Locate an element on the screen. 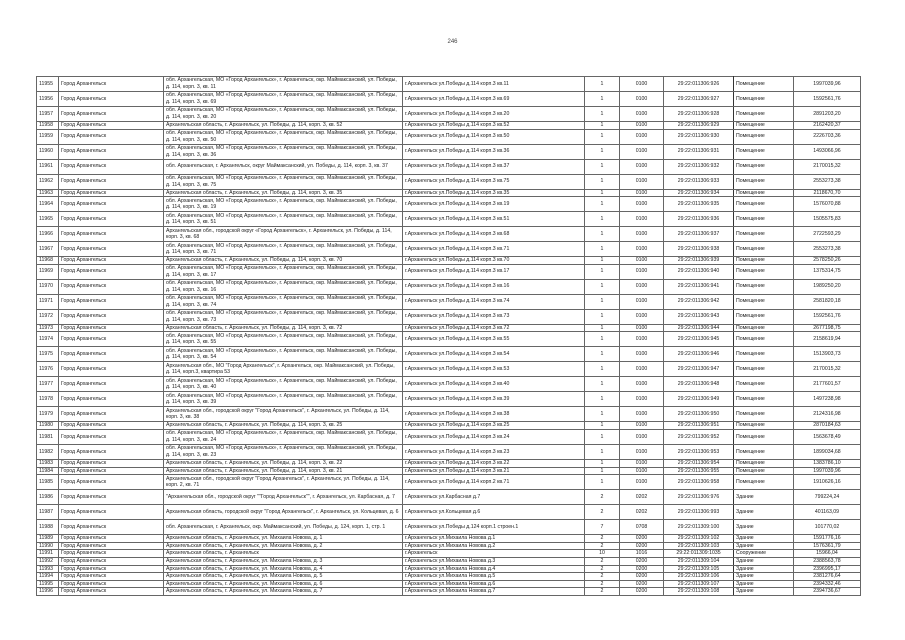 Image resolution: width=905 pixels, height=640 pixels. row-number-cell: 11975 is located at coordinates (47, 354).